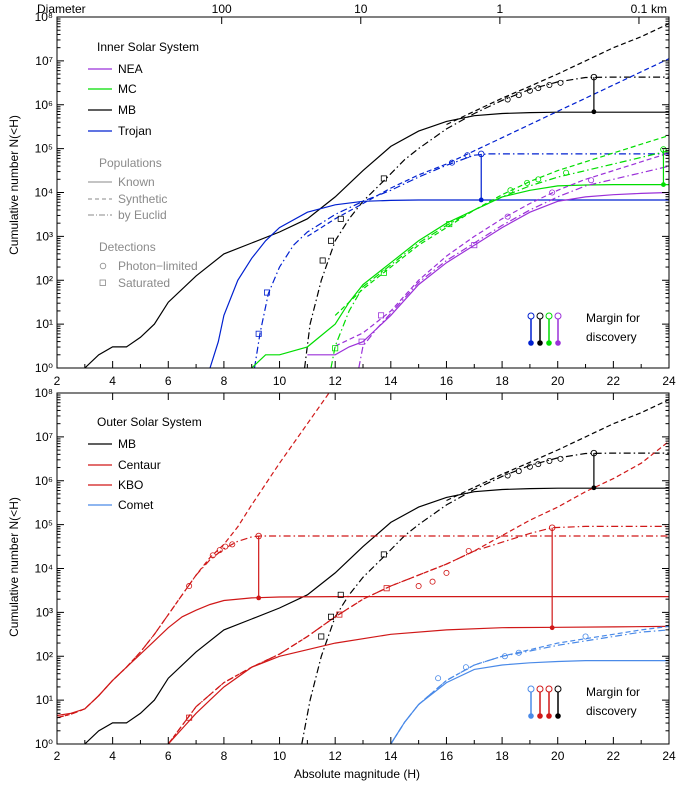 This screenshot has width=676, height=787. Describe the element at coordinates (44, 368) in the screenshot. I see `y-tick-label: 10⁰` at that location.